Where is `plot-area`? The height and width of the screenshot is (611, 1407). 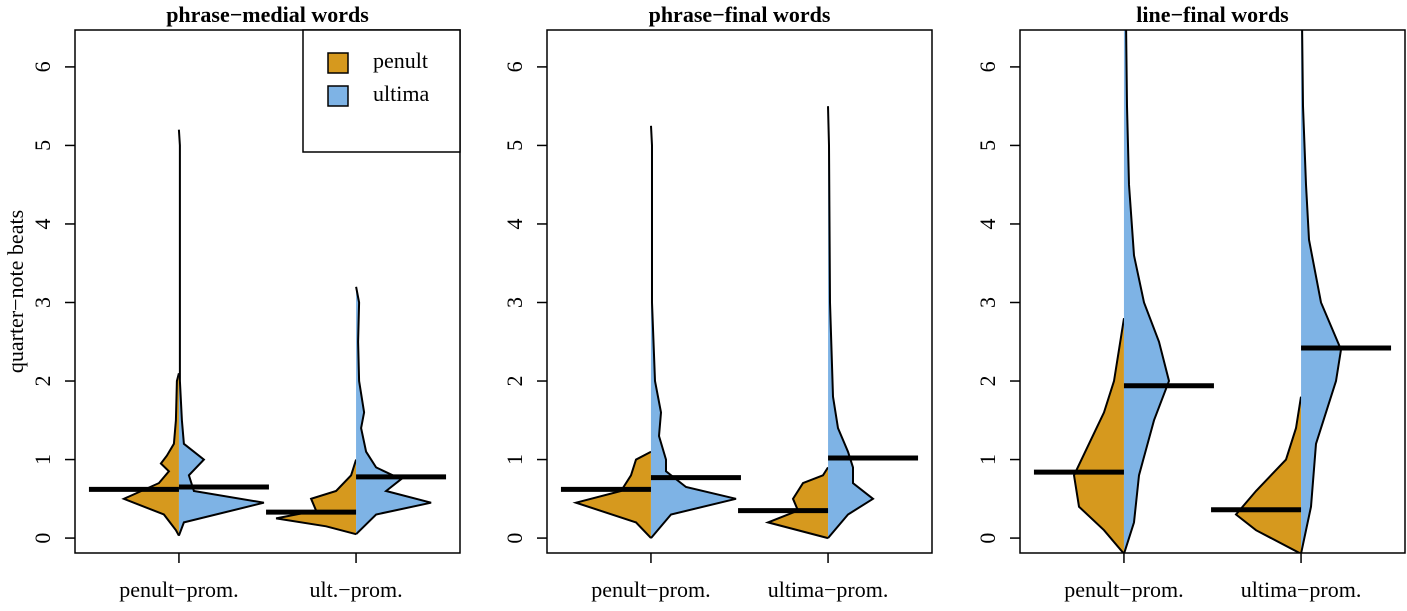 plot-area is located at coordinates (276, 333).